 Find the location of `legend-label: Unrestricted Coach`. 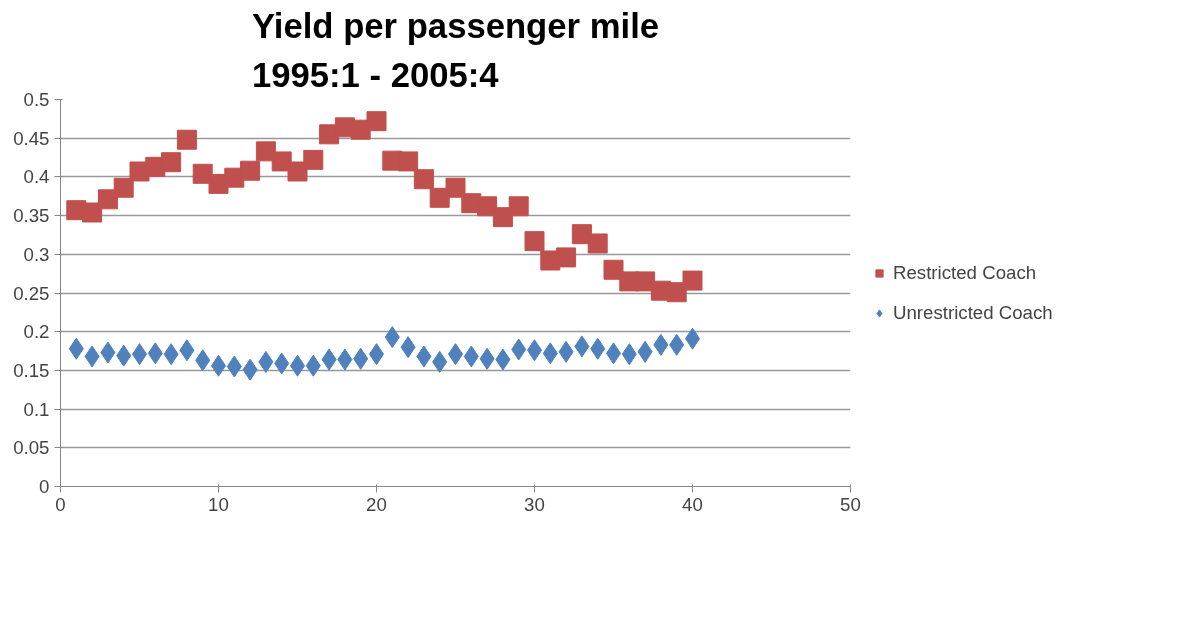

legend-label: Unrestricted Coach is located at coordinates (973, 312).